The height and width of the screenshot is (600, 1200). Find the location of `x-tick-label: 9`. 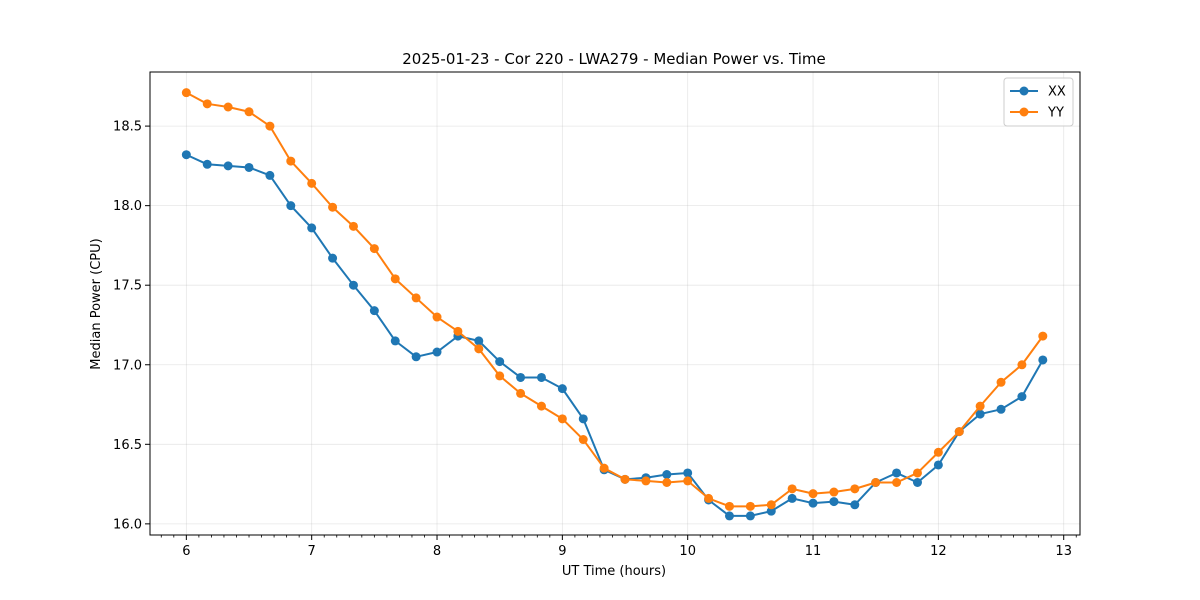

x-tick-label: 9 is located at coordinates (562, 551).